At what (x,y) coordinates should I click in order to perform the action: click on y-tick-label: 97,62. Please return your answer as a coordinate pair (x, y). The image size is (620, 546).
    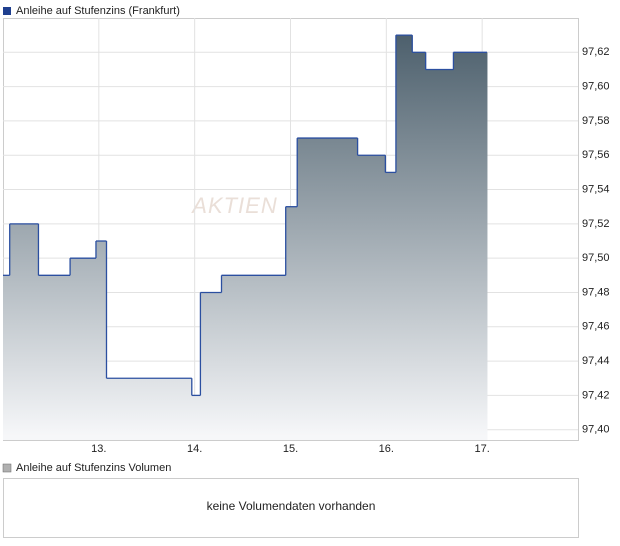
    Looking at the image, I should click on (596, 52).